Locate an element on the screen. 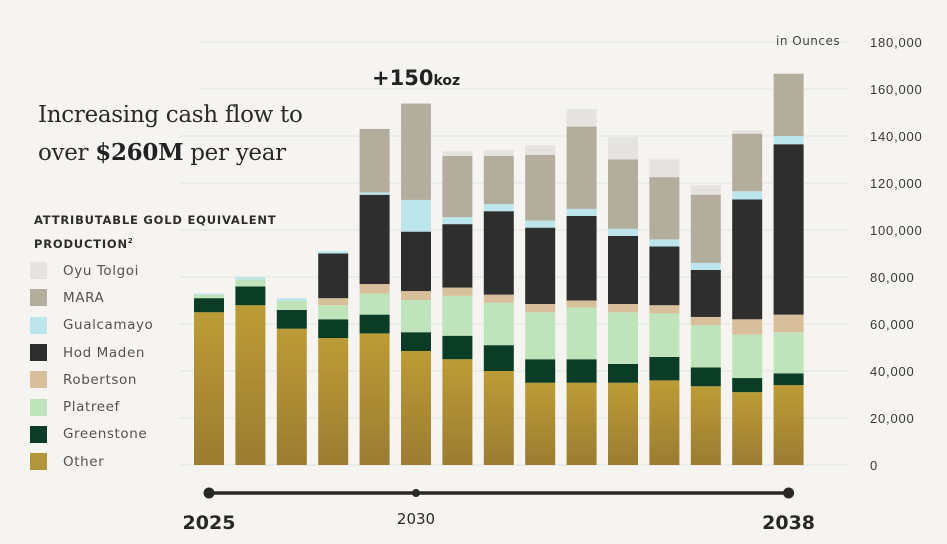  legend-title-line2: PRODUCTION2 is located at coordinates (155, 243).